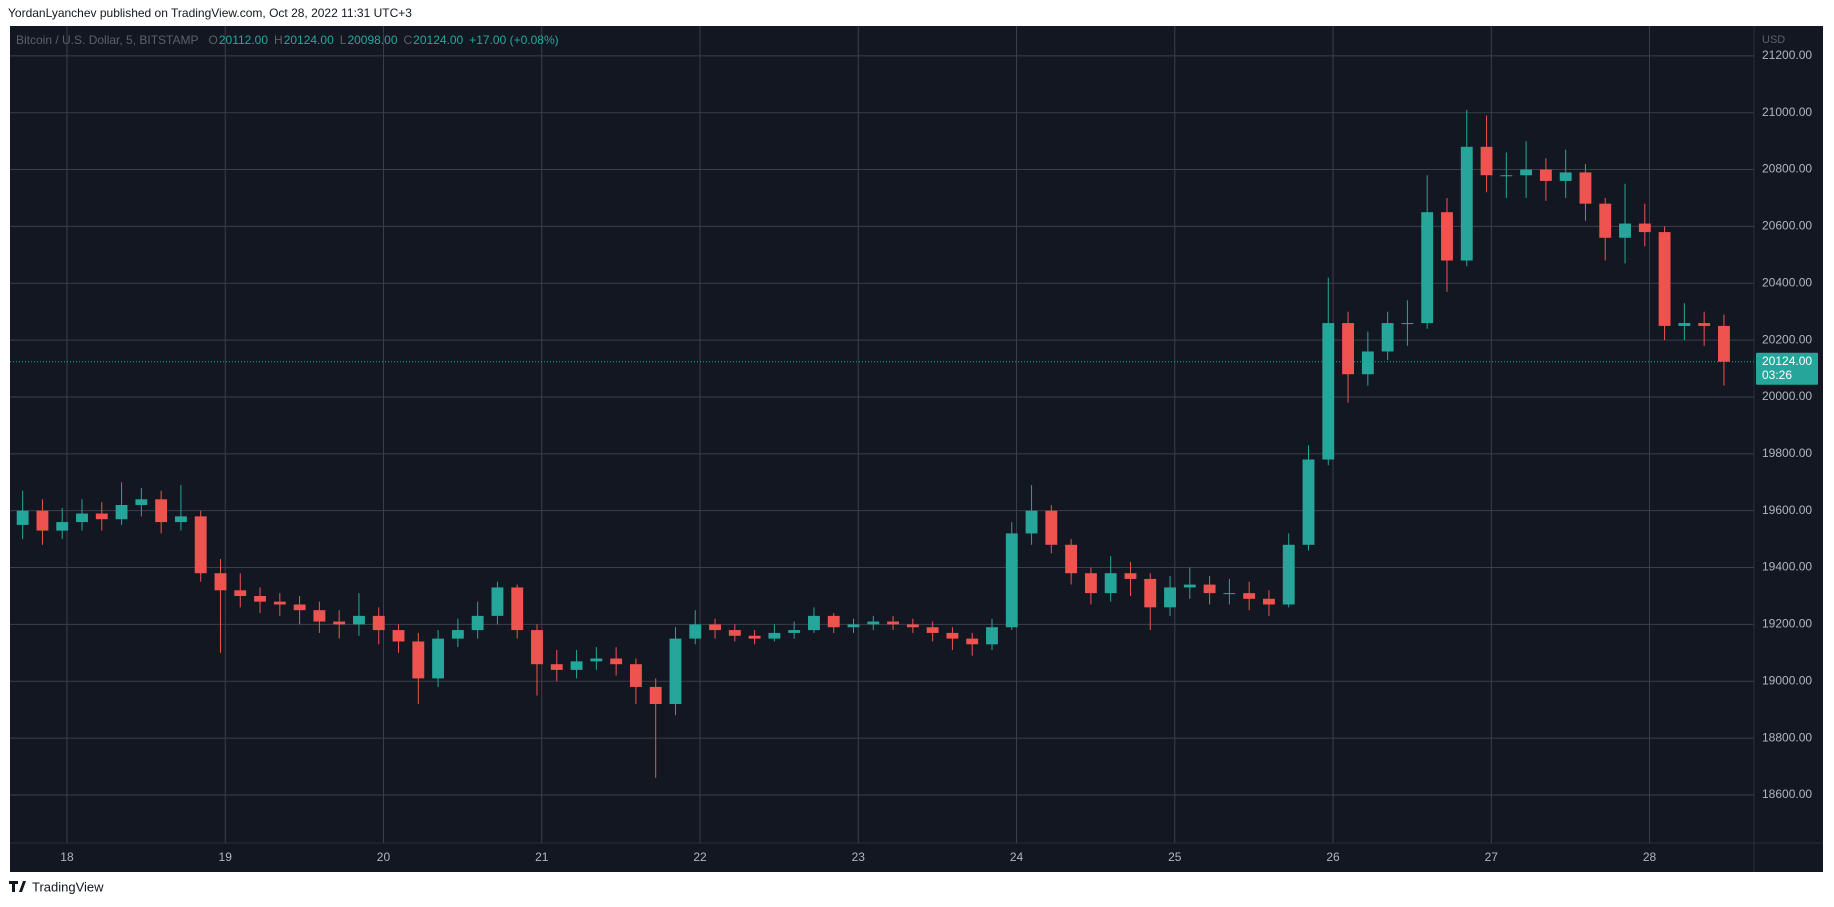 The image size is (1834, 907). I want to click on x-tick-label: 22, so click(700, 857).